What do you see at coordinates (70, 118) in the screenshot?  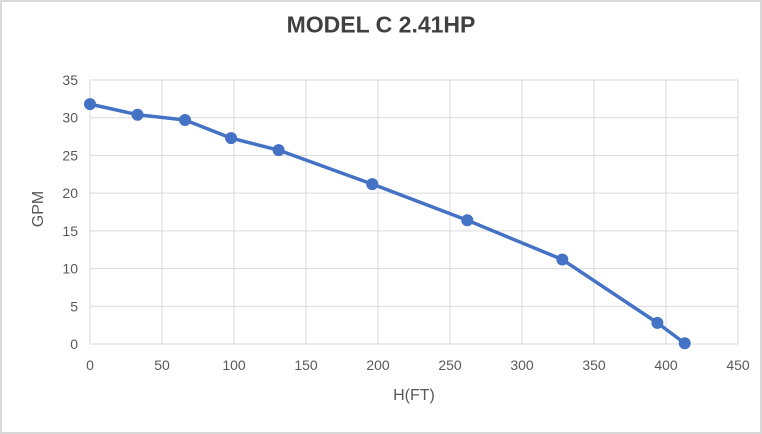 I see `y-tick-label: 30` at bounding box center [70, 118].